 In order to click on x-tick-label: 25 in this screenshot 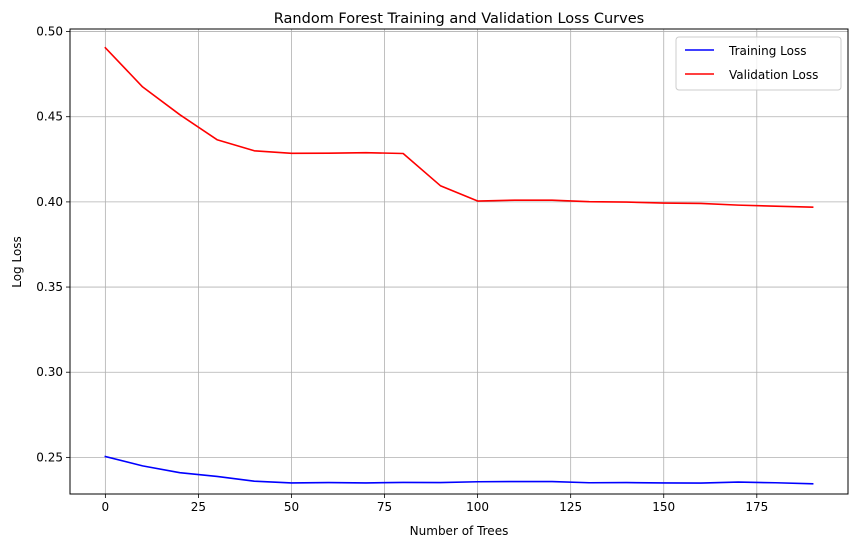, I will do `click(198, 507)`.